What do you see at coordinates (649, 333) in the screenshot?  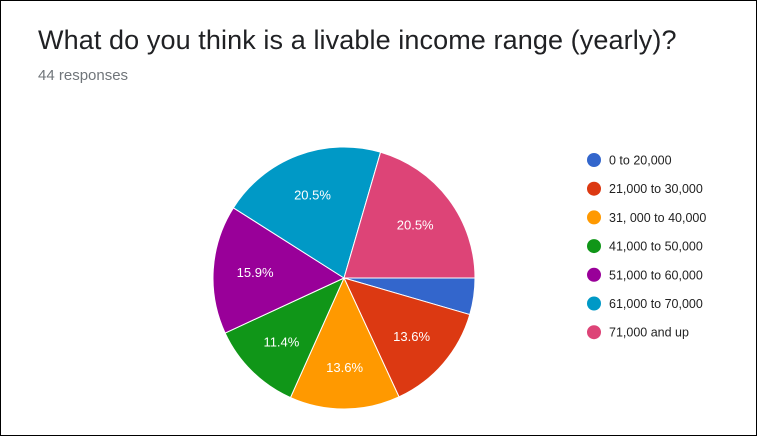 I see `legend-label: 71,000 and up` at bounding box center [649, 333].